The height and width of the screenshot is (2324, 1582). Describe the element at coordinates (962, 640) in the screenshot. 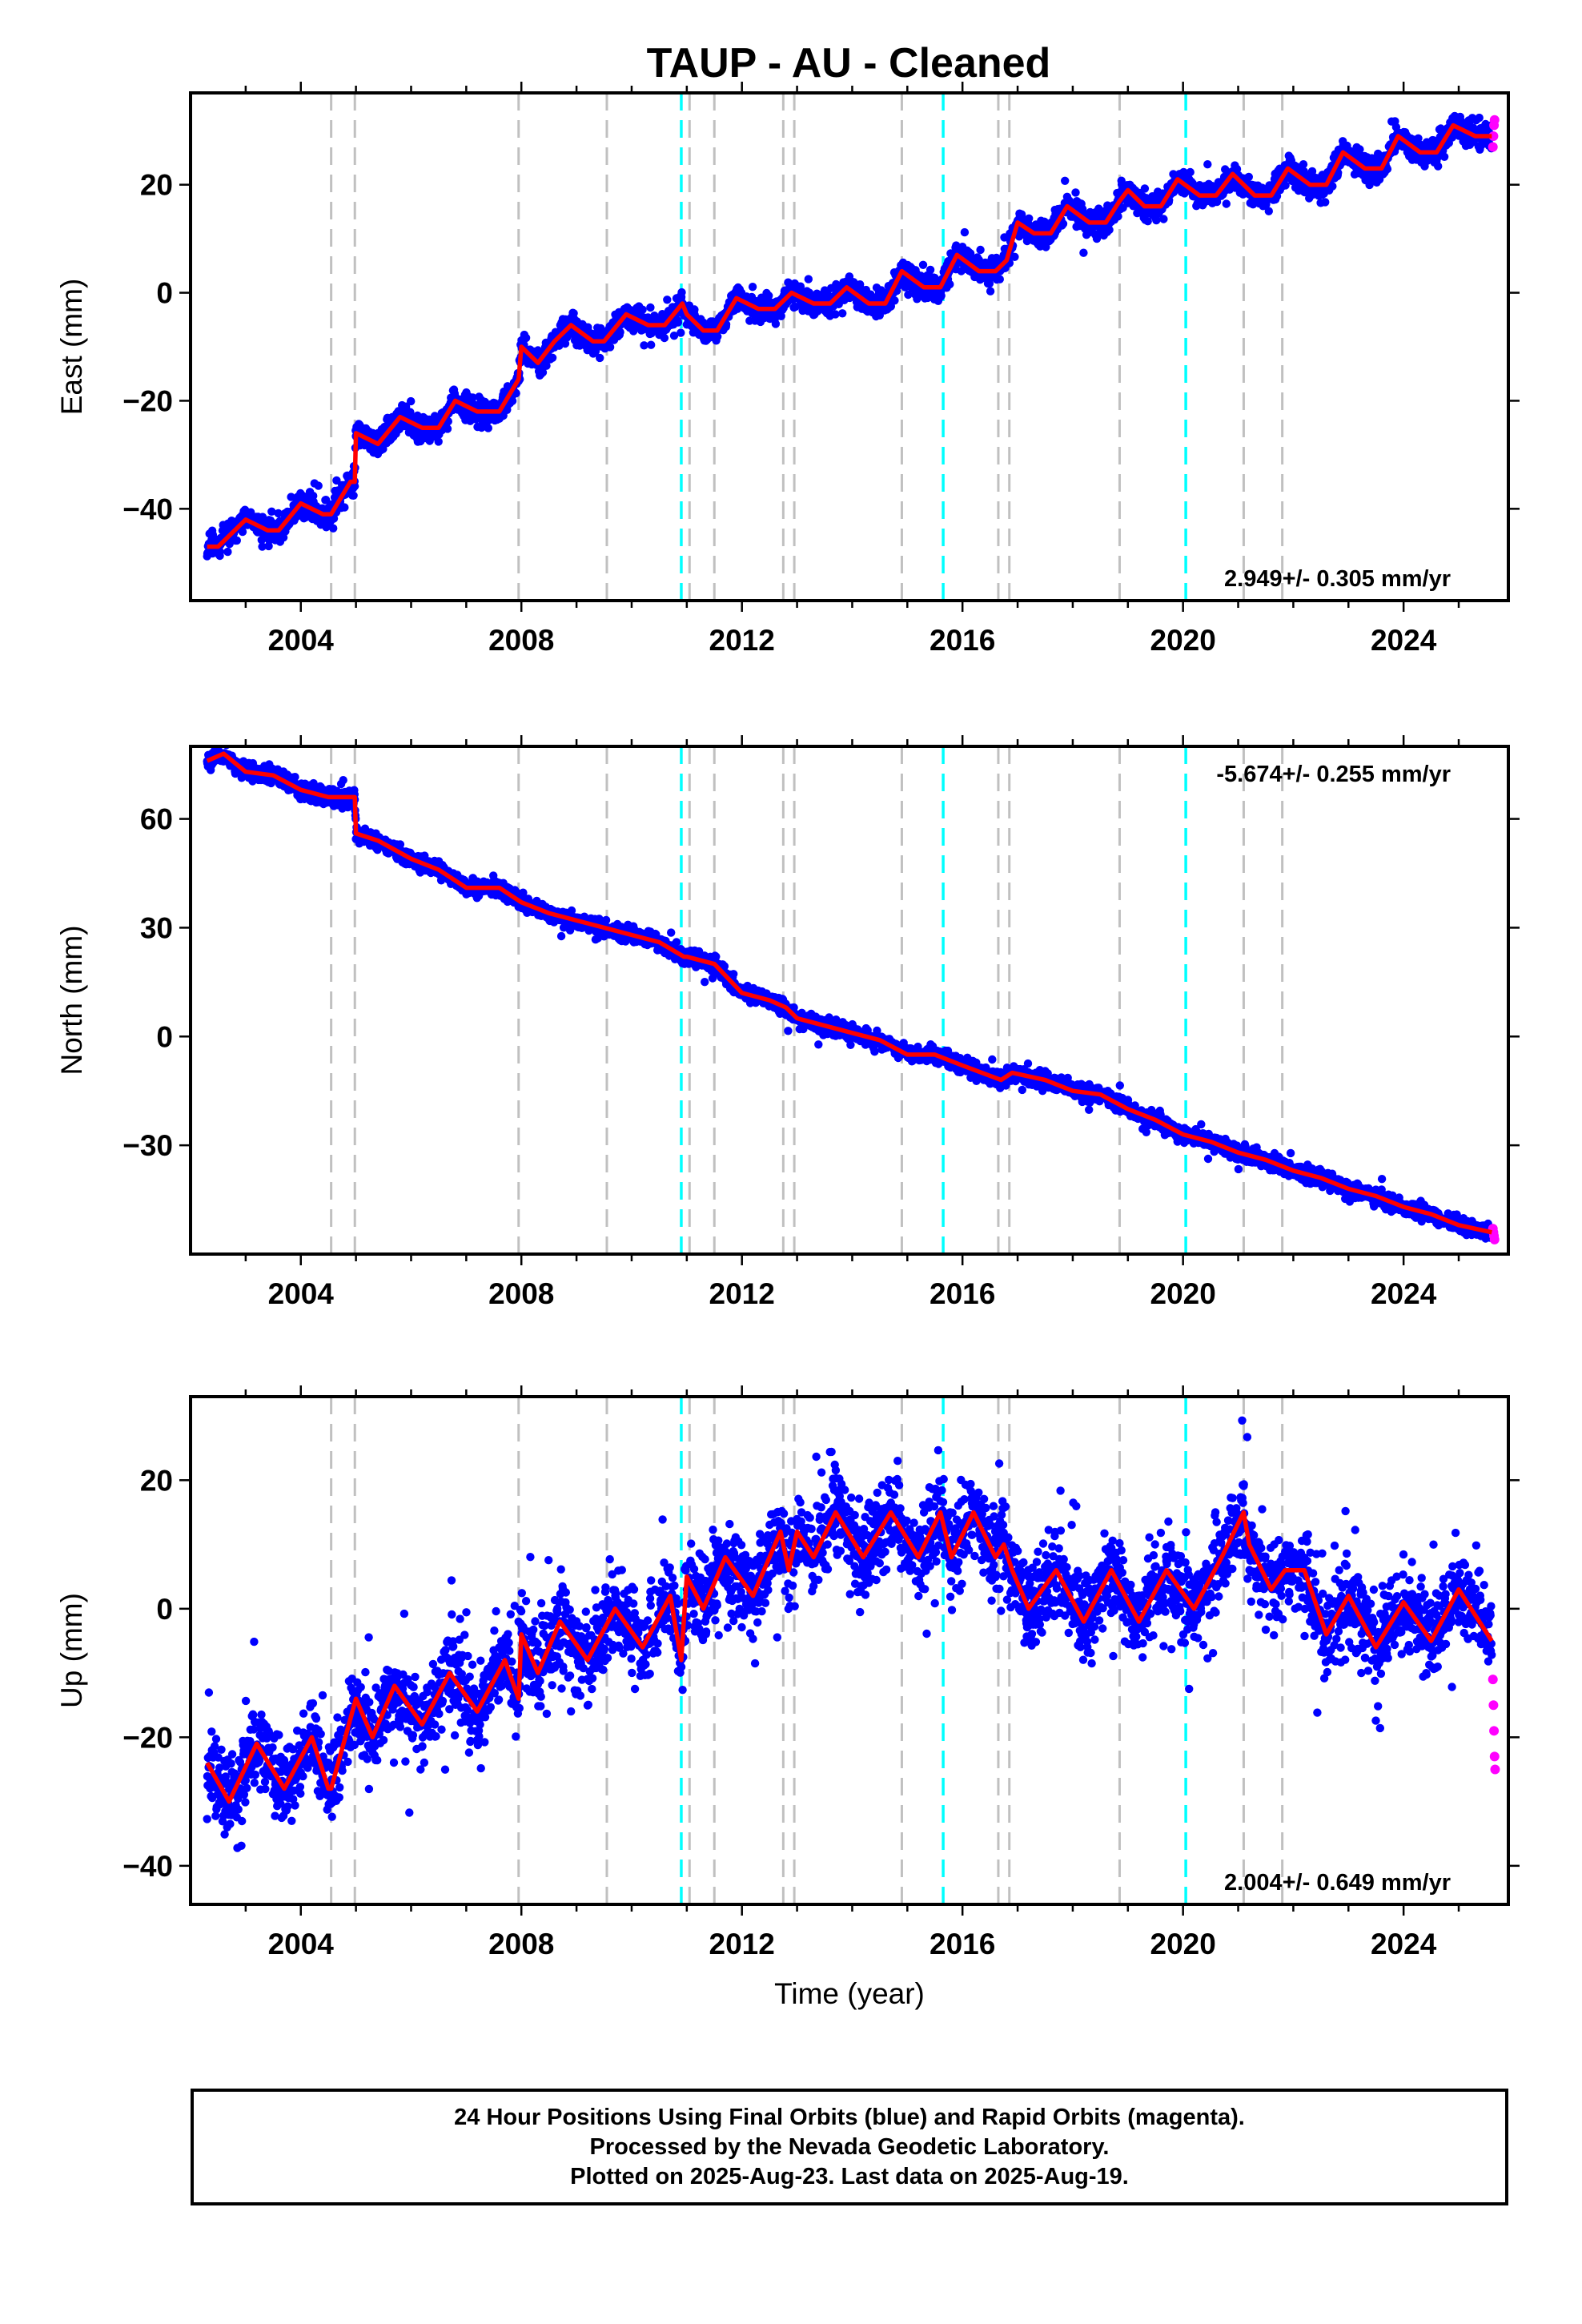

I see `x-tick-label: 2016` at that location.